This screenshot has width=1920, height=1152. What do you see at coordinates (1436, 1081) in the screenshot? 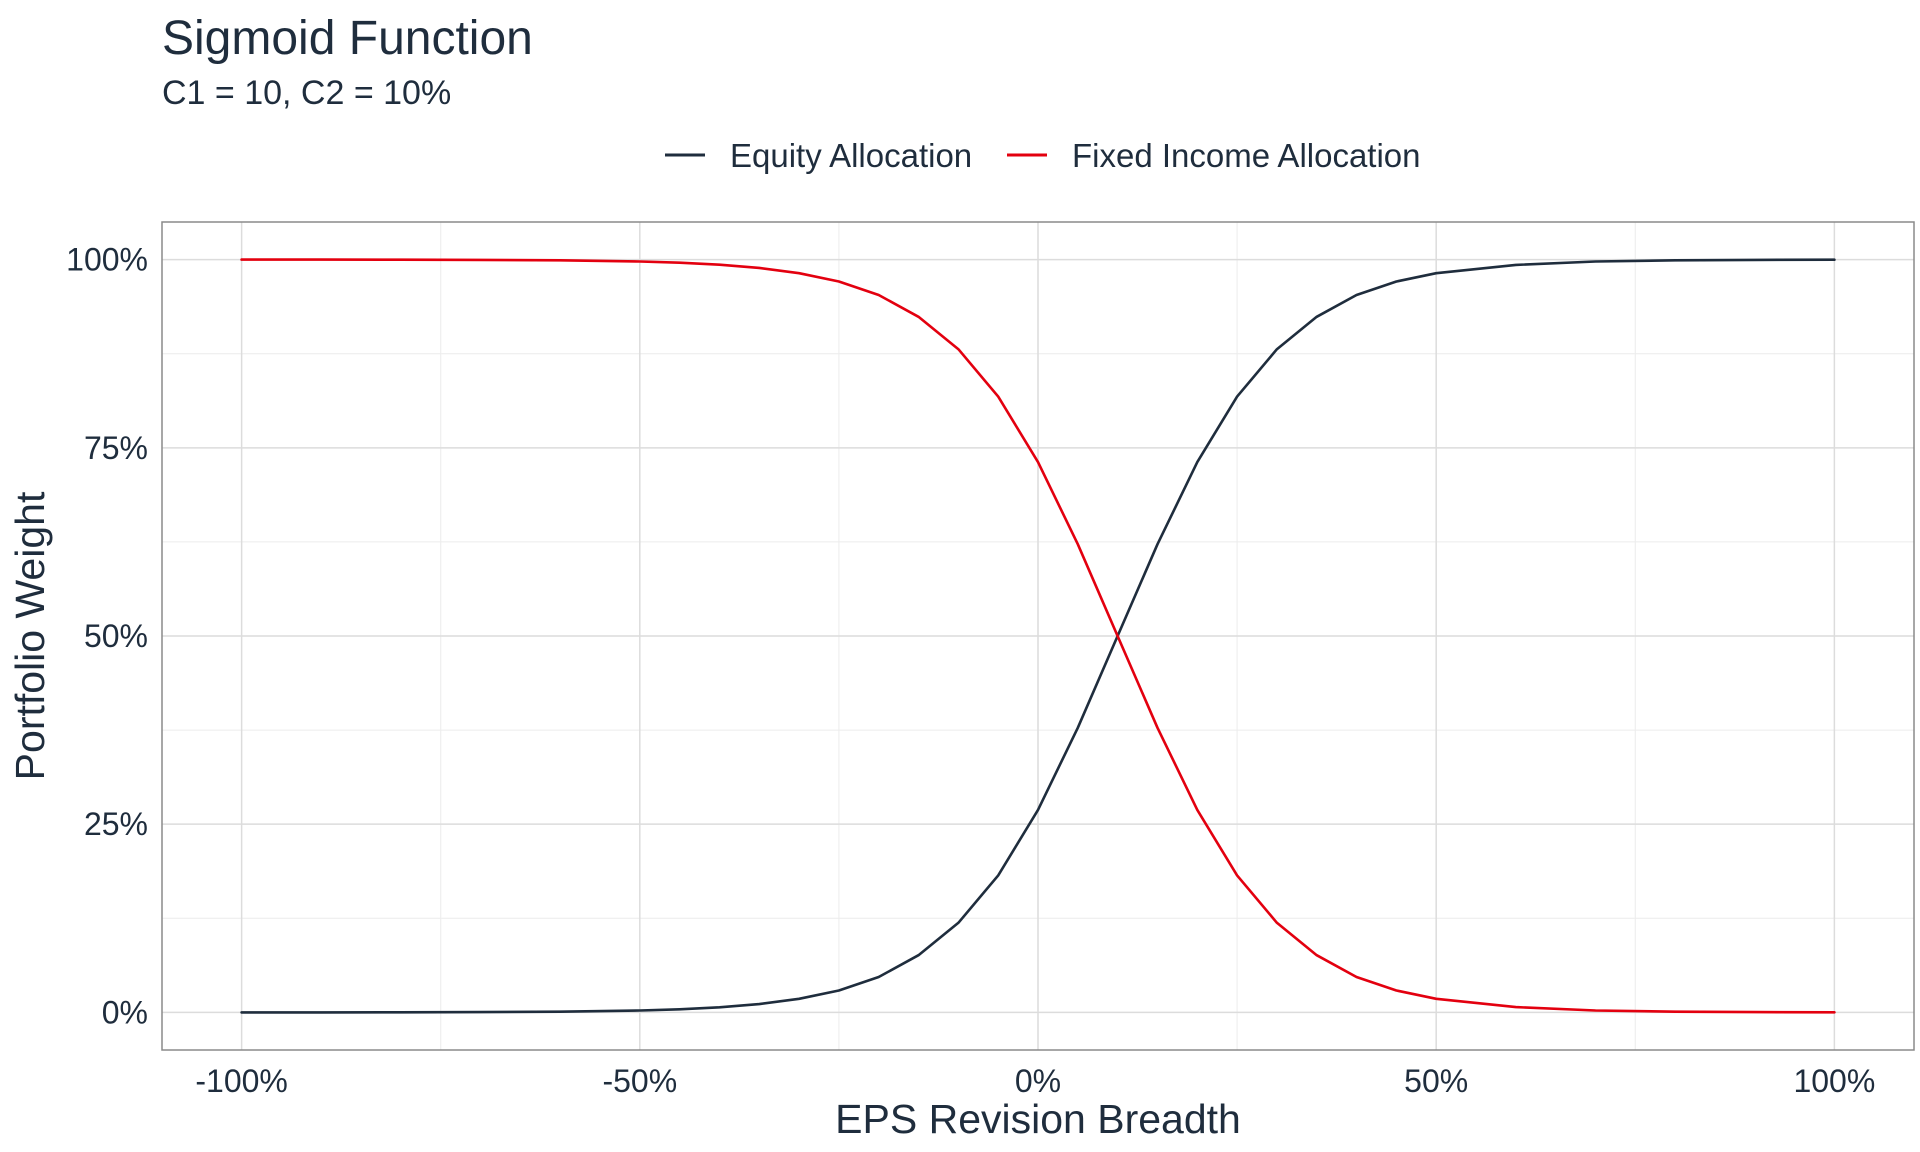
I see `x-tick-label: 50%` at bounding box center [1436, 1081].